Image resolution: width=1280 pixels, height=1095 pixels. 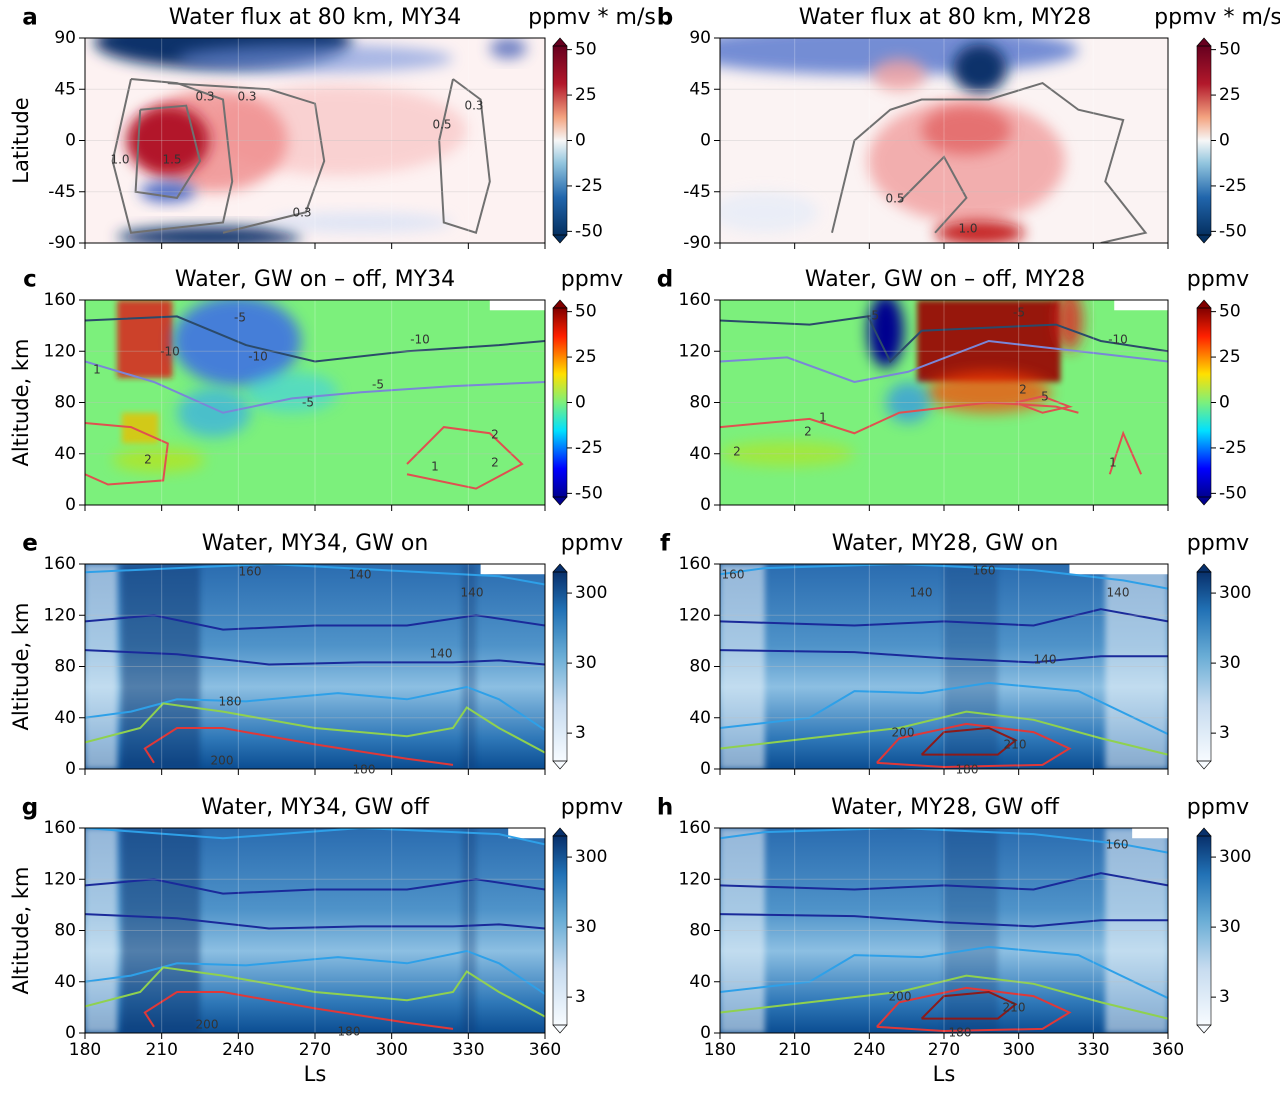 What do you see at coordinates (545, 1050) in the screenshot?
I see `x-tick-label: 360` at bounding box center [545, 1050].